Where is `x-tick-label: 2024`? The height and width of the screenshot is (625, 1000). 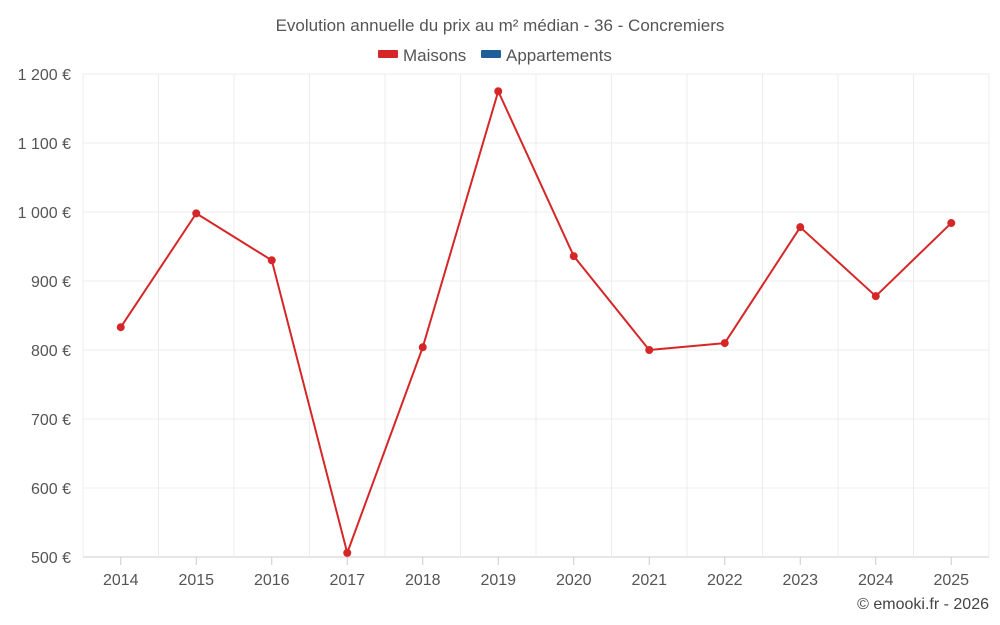 x-tick-label: 2024 is located at coordinates (876, 580).